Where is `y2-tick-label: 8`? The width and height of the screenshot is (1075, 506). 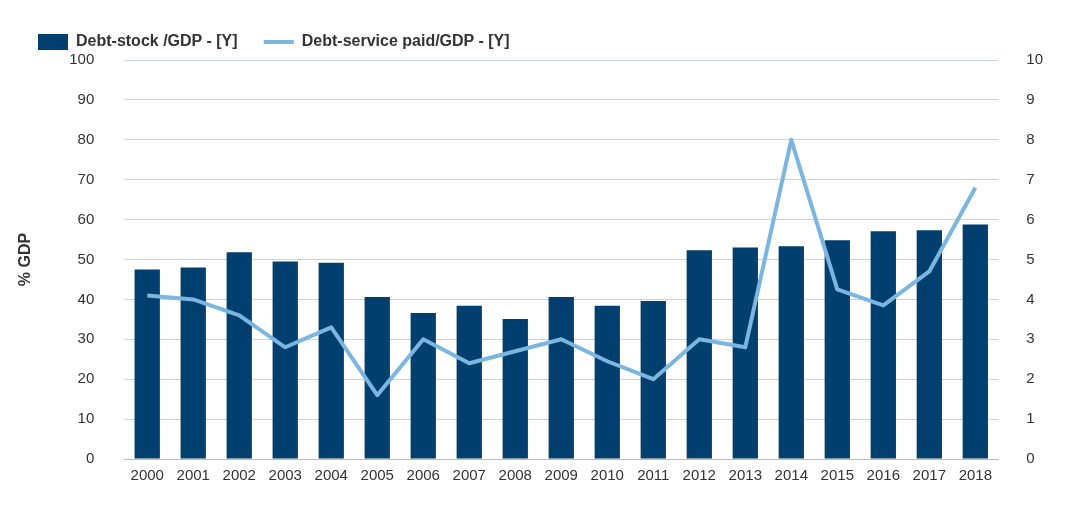
y2-tick-label: 8 is located at coordinates (1030, 138).